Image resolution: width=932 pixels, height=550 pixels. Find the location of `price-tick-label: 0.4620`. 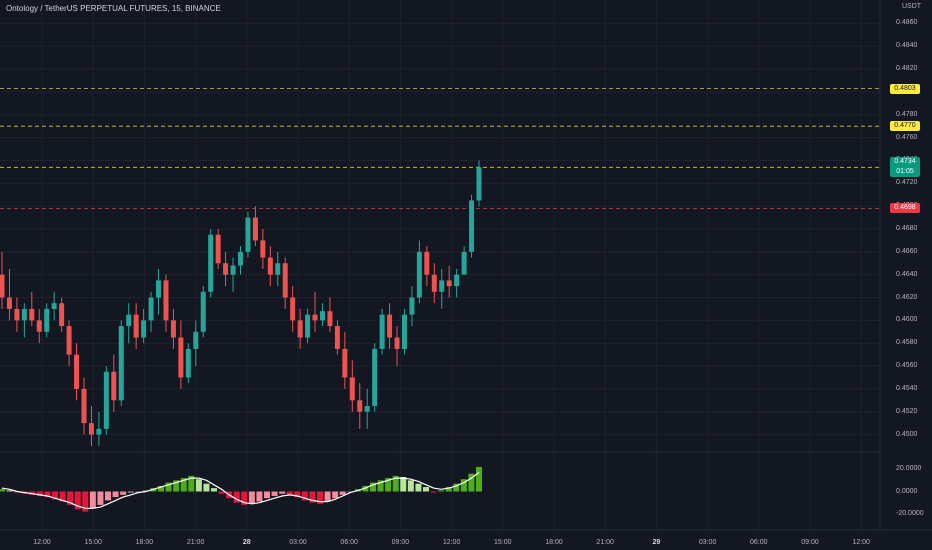

price-tick-label: 0.4620 is located at coordinates (907, 297).